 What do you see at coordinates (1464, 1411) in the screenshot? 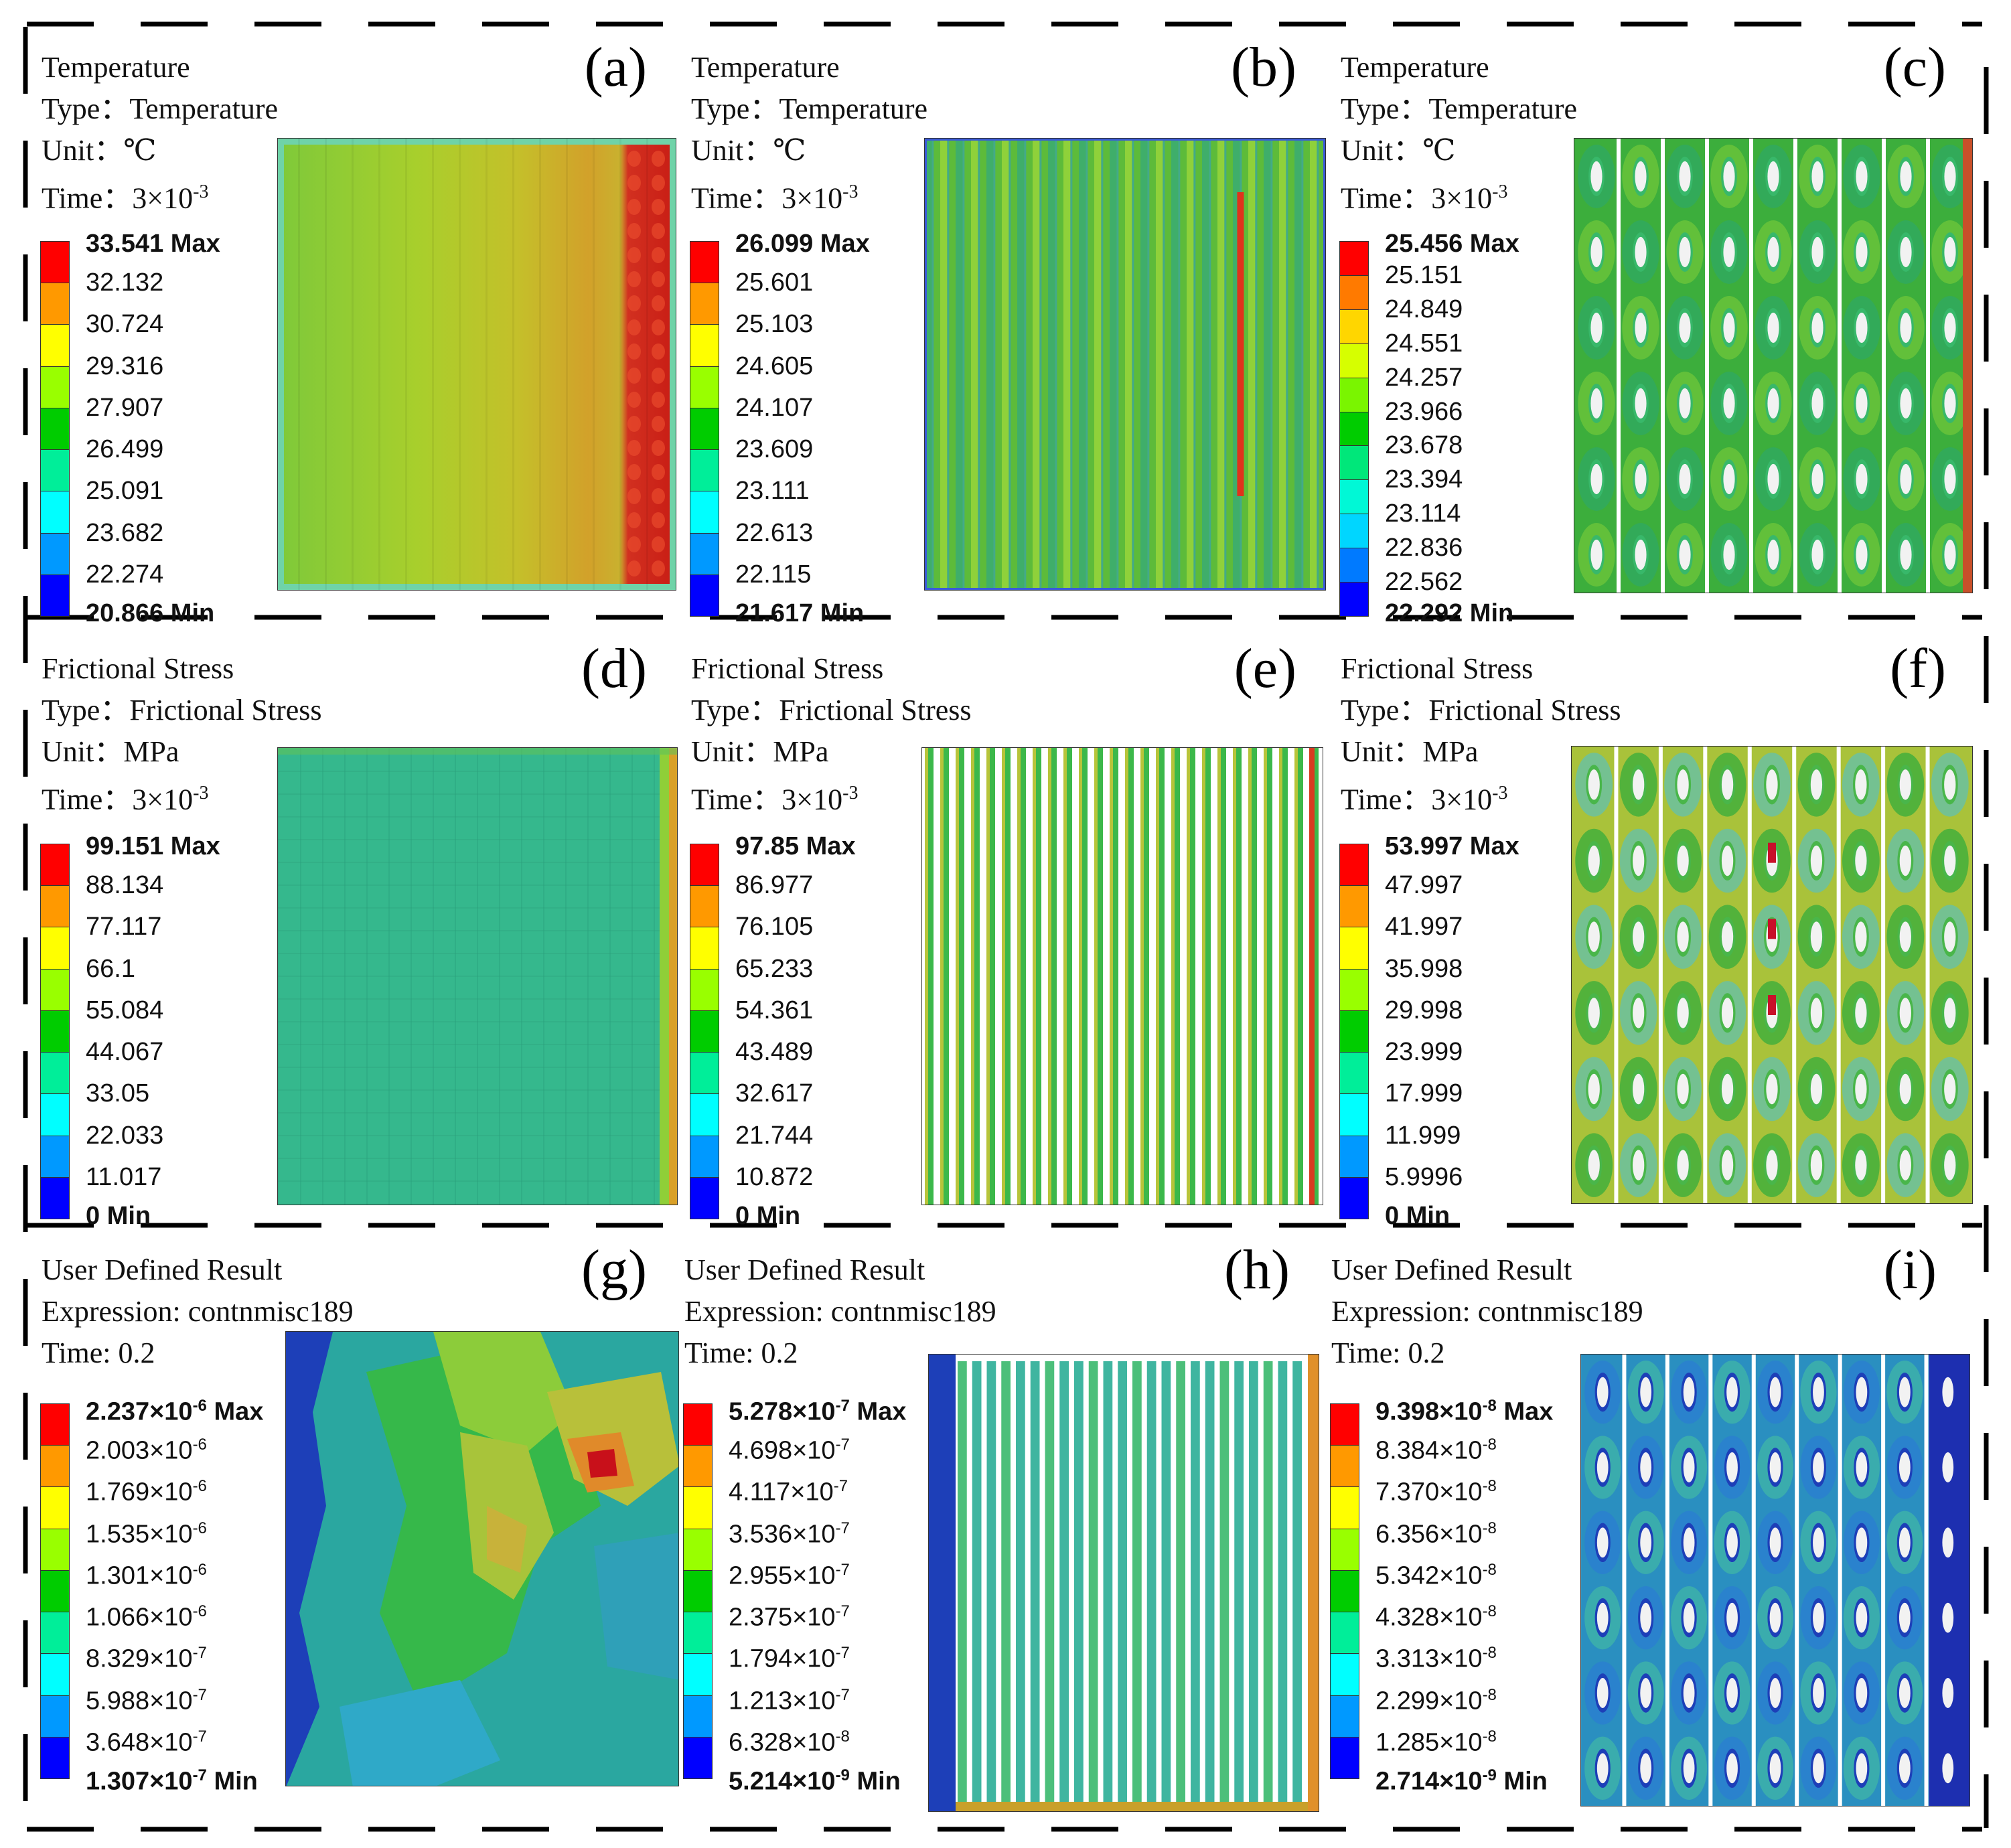
I see `legend-max-value: 9.398×10-8 Max` at bounding box center [1464, 1411].